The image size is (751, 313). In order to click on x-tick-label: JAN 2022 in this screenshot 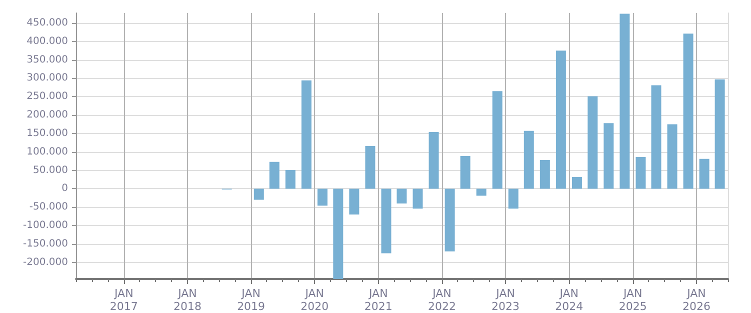, I will do `click(442, 300)`.